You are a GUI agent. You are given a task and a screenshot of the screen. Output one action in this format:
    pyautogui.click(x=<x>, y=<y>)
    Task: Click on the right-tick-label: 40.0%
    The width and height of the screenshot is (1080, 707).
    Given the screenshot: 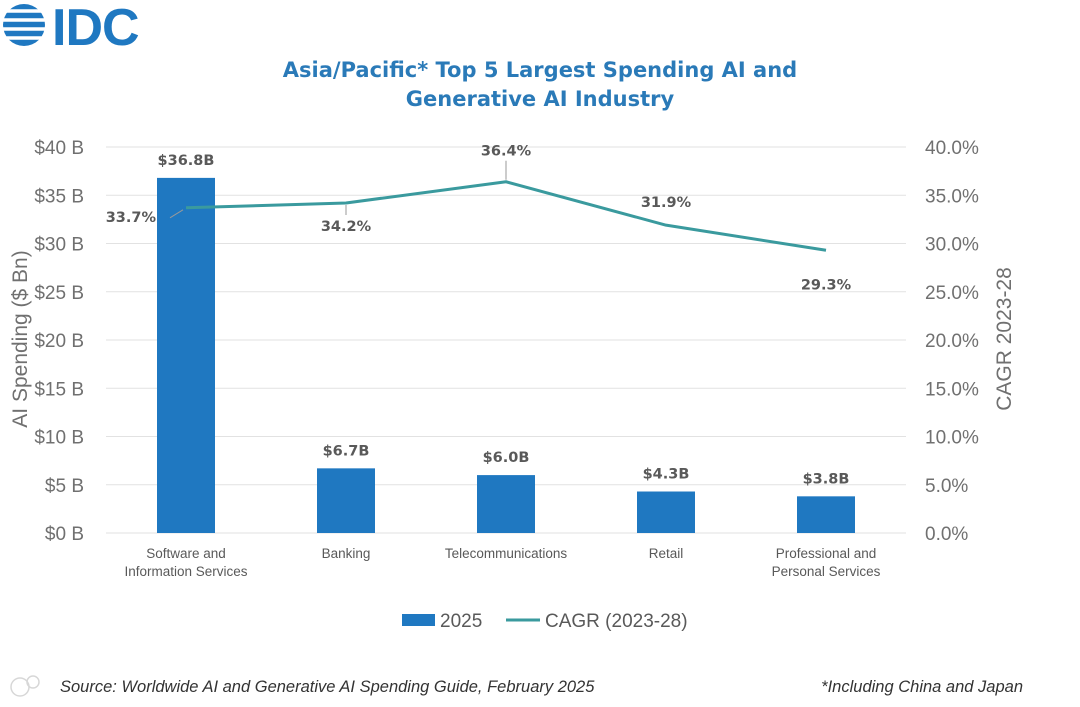 What is the action you would take?
    pyautogui.click(x=952, y=148)
    